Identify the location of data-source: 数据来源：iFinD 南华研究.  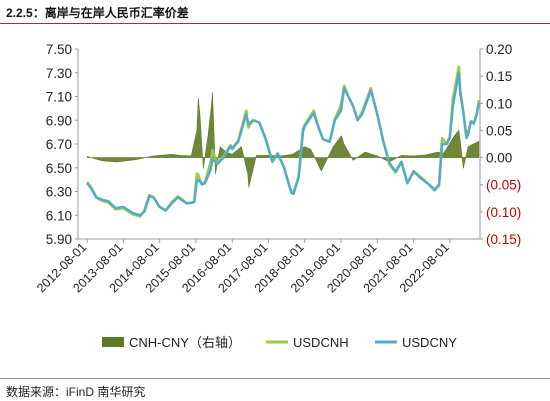
(76, 392).